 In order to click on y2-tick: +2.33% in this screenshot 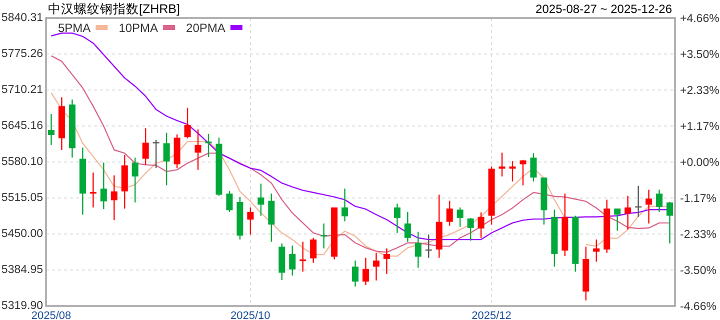, I will do `click(700, 91)`.